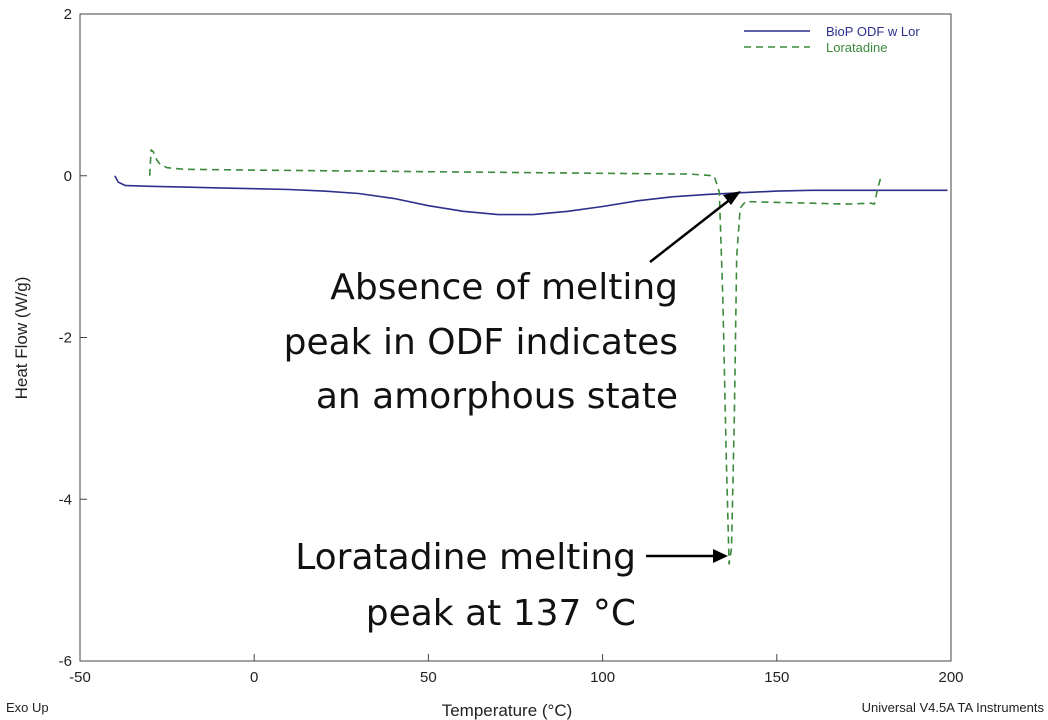  I want to click on annotation-melting-arrowhead, so click(720, 556).